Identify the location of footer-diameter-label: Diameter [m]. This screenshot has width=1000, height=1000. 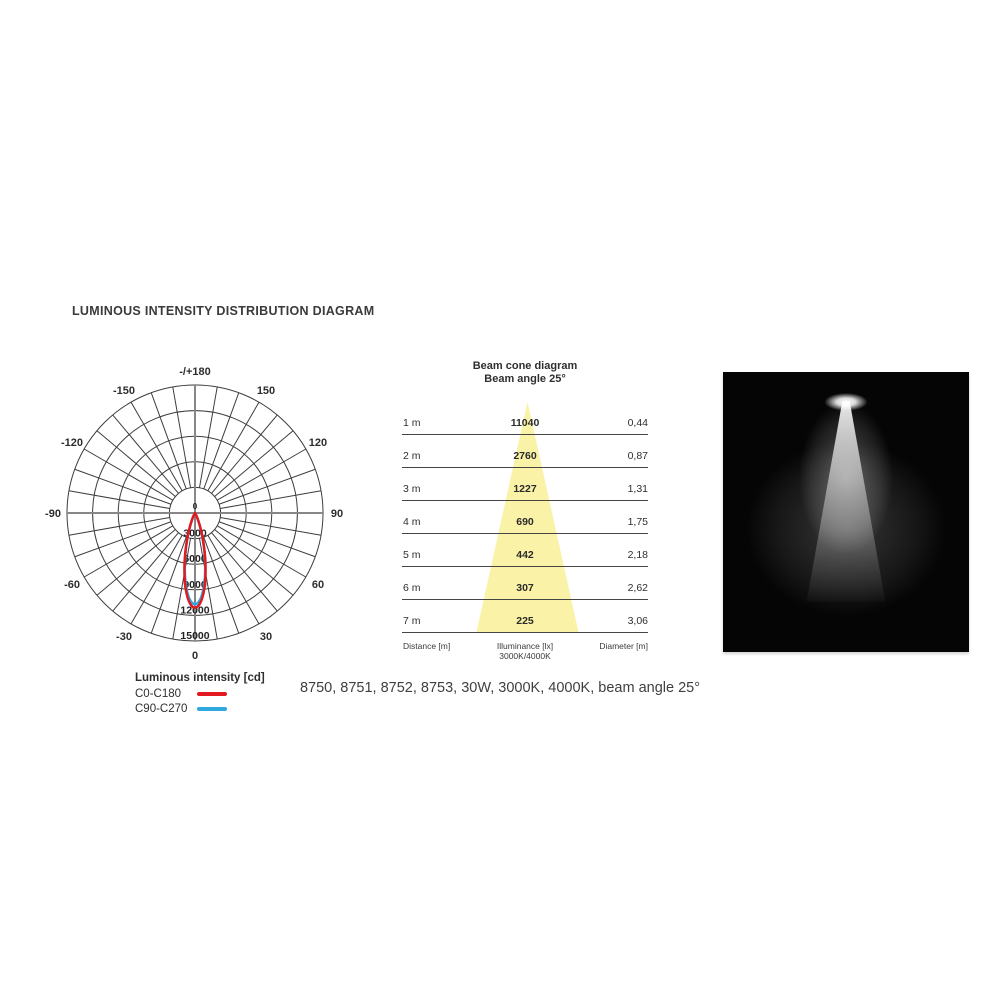
(623, 646).